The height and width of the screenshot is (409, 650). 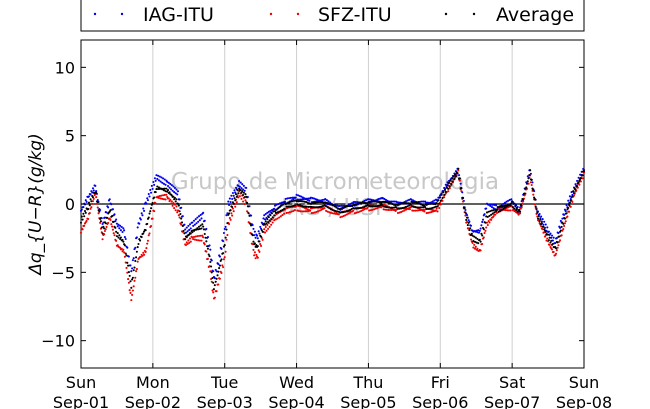 I want to click on y-tick-labels: 10 5 0 −5 −10, so click(x=58, y=204).